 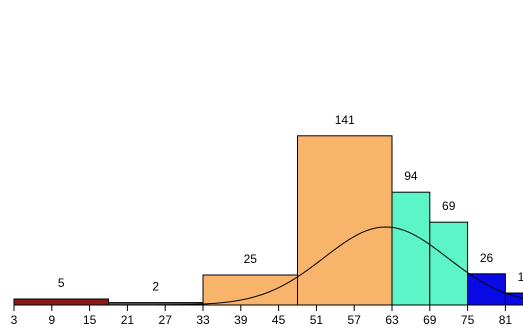 What do you see at coordinates (128, 320) in the screenshot?
I see `x-tick-label: 21` at bounding box center [128, 320].